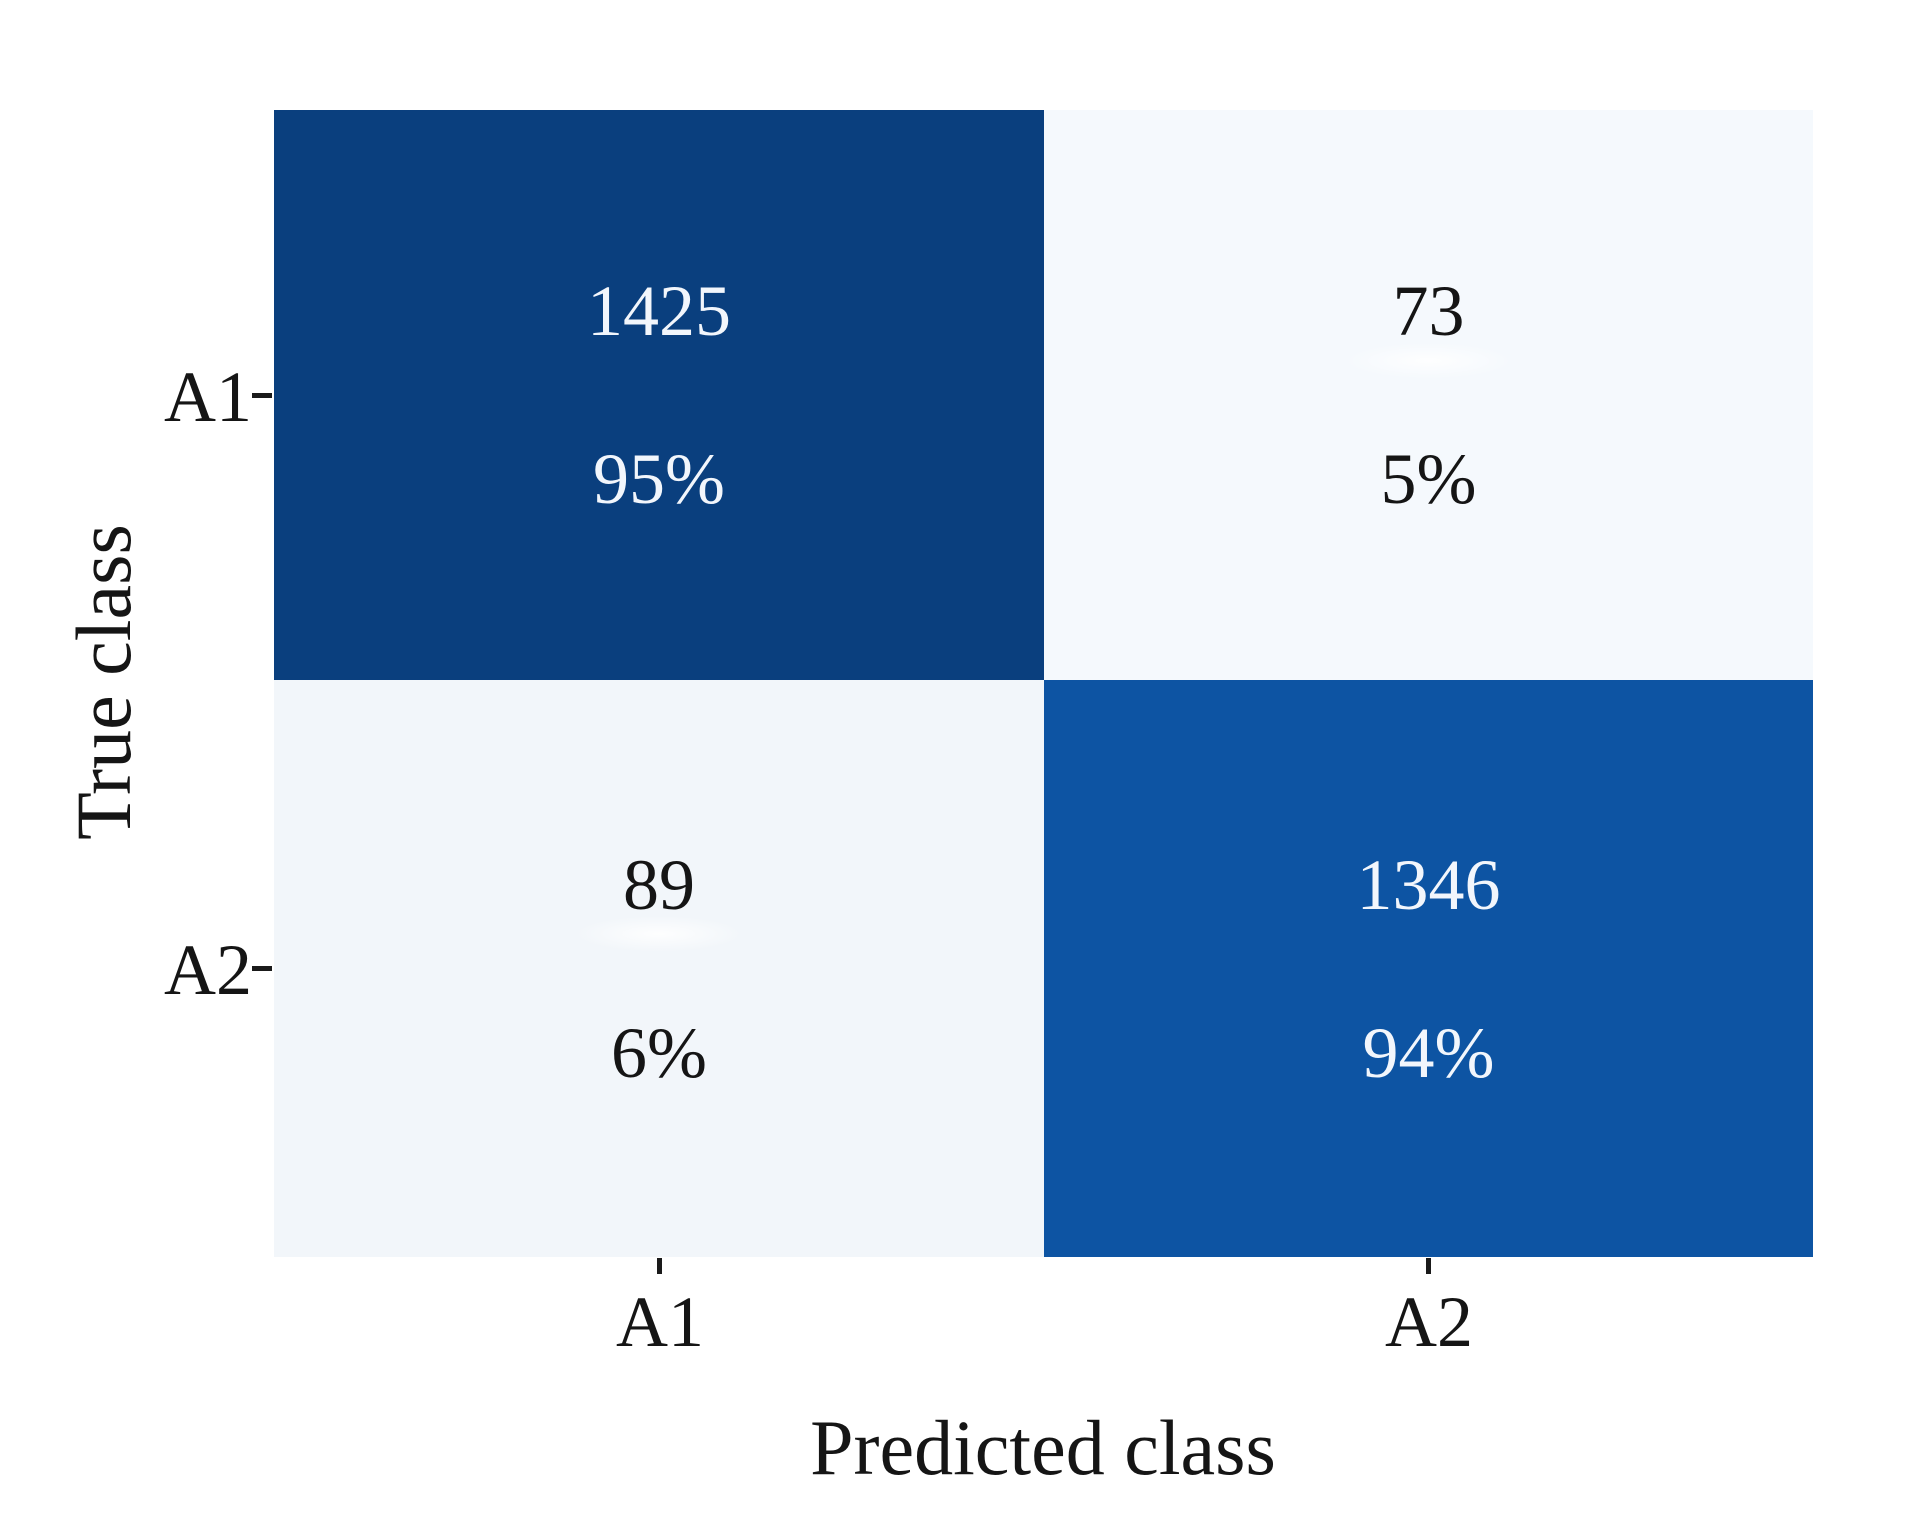  What do you see at coordinates (659, 311) in the screenshot?
I see `cell-count: 1425` at bounding box center [659, 311].